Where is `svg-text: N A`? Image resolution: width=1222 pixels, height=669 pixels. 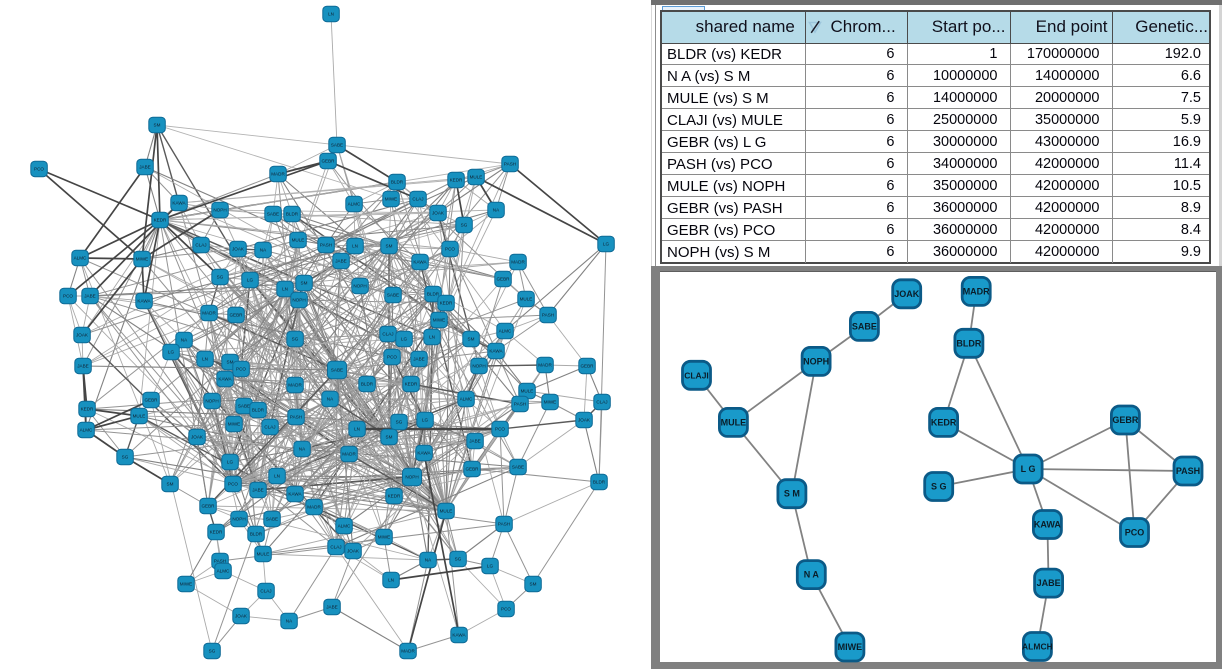 svg-text: N A is located at coordinates (812, 575).